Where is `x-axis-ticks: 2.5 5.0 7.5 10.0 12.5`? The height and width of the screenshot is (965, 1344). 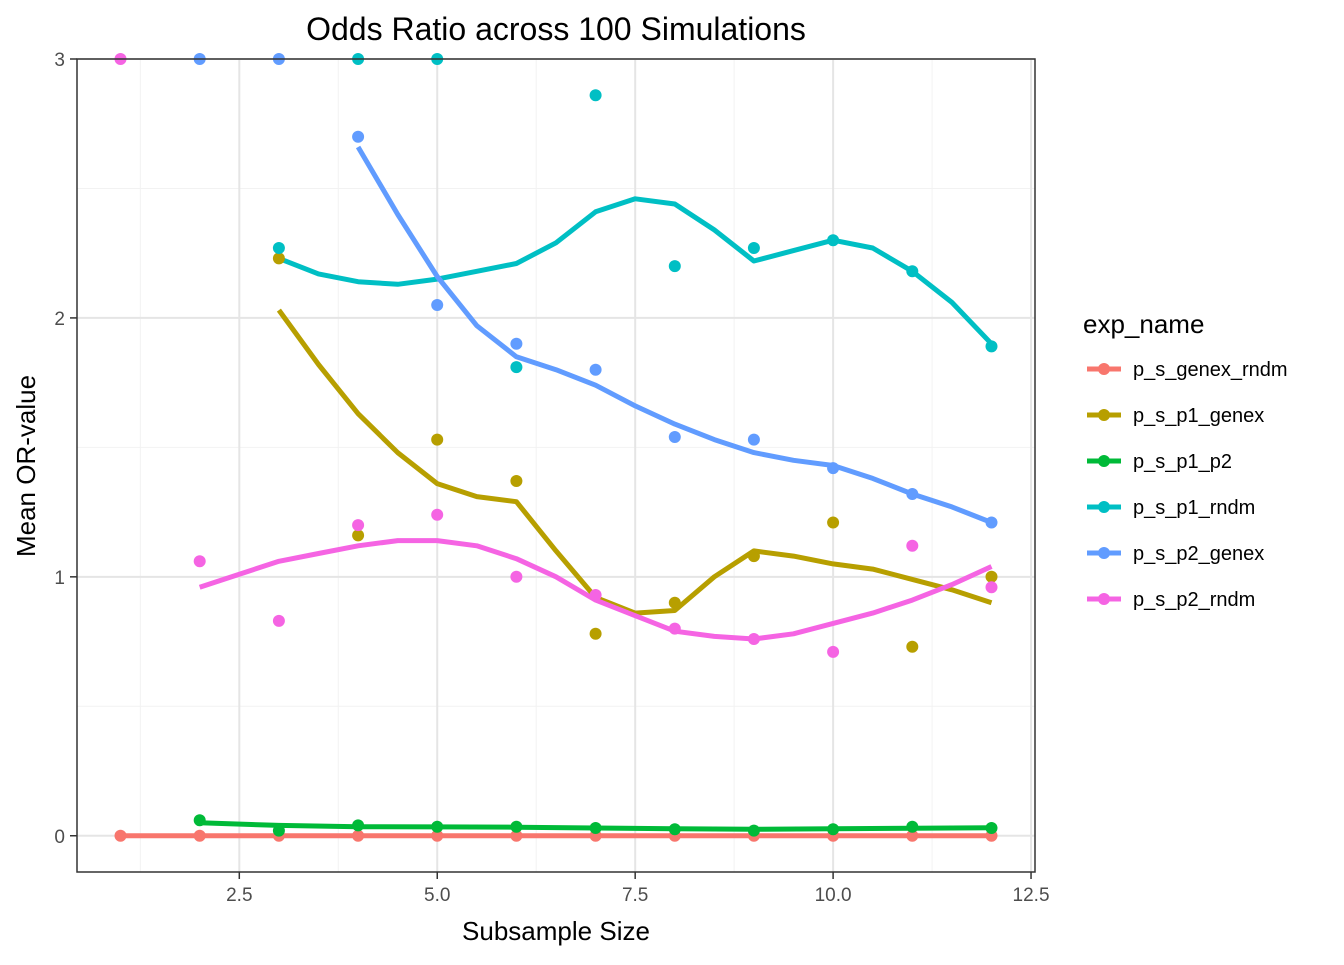 x-axis-ticks: 2.5 5.0 7.5 10.0 12.5 is located at coordinates (638, 889).